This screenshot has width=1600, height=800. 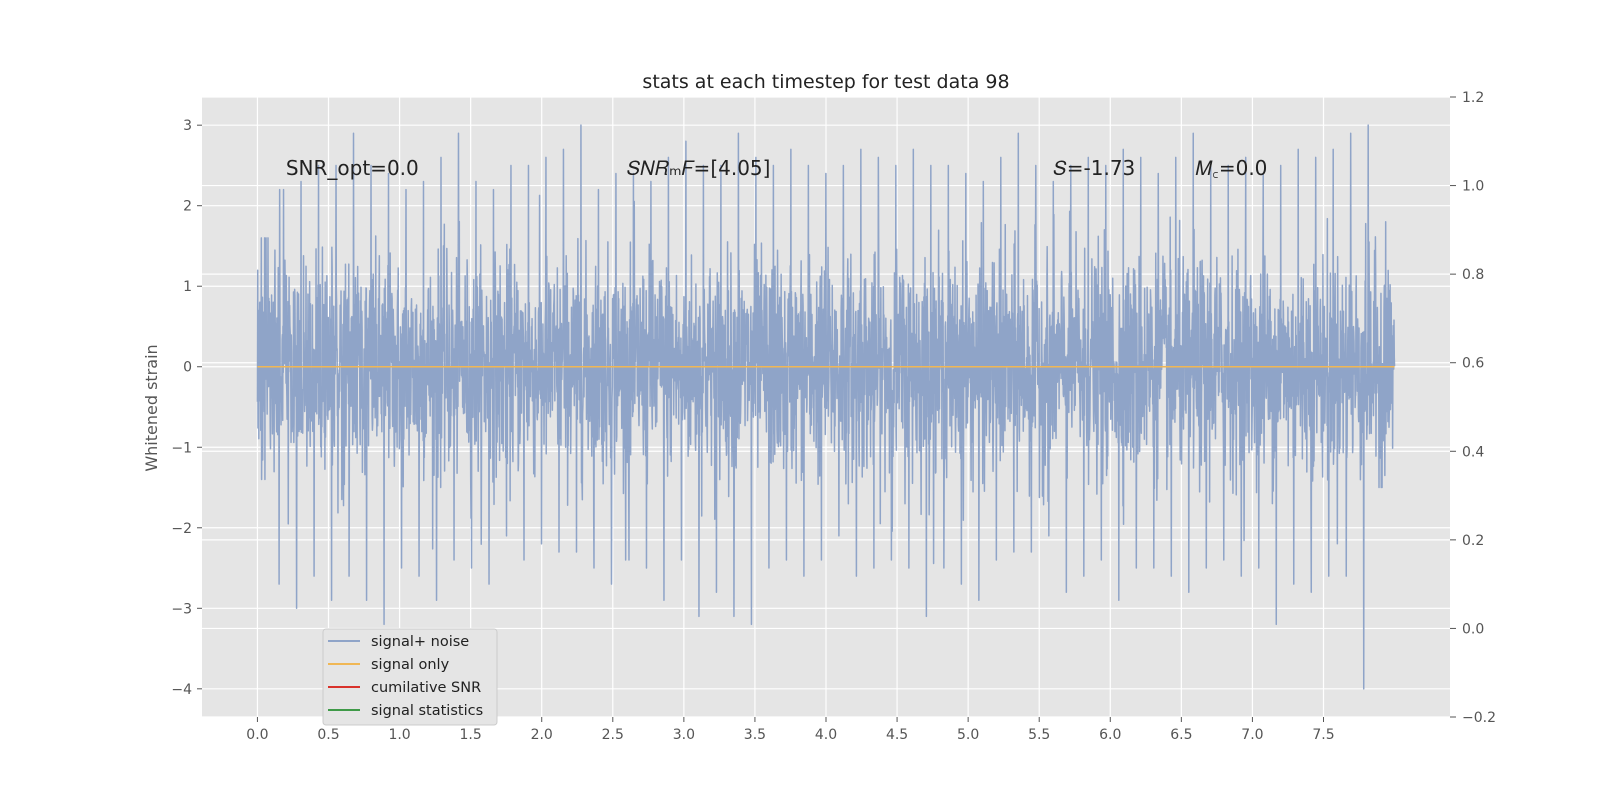 I want to click on x-tick-label: 4.5, so click(x=897, y=735).